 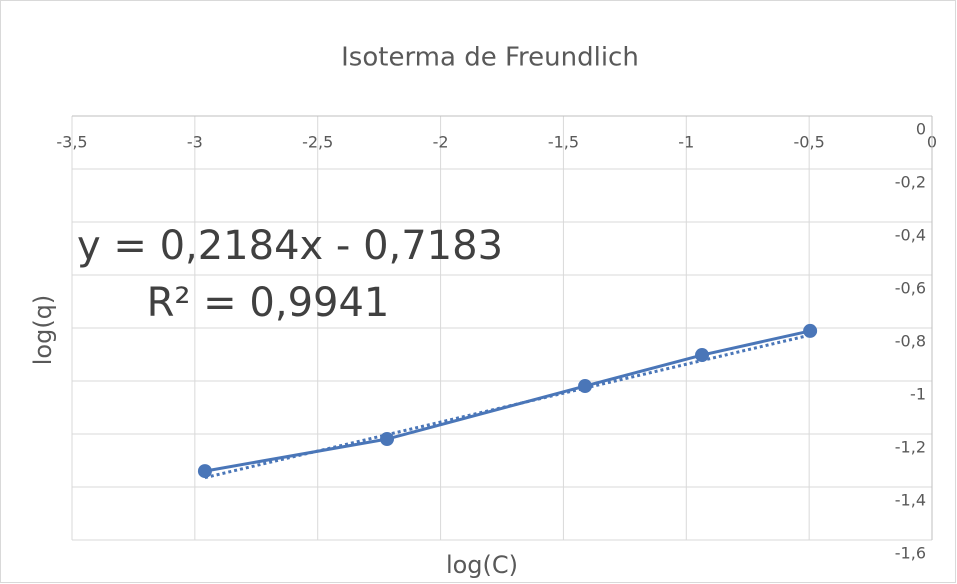 I want to click on x-tick-label: -0,5, so click(x=809, y=142).